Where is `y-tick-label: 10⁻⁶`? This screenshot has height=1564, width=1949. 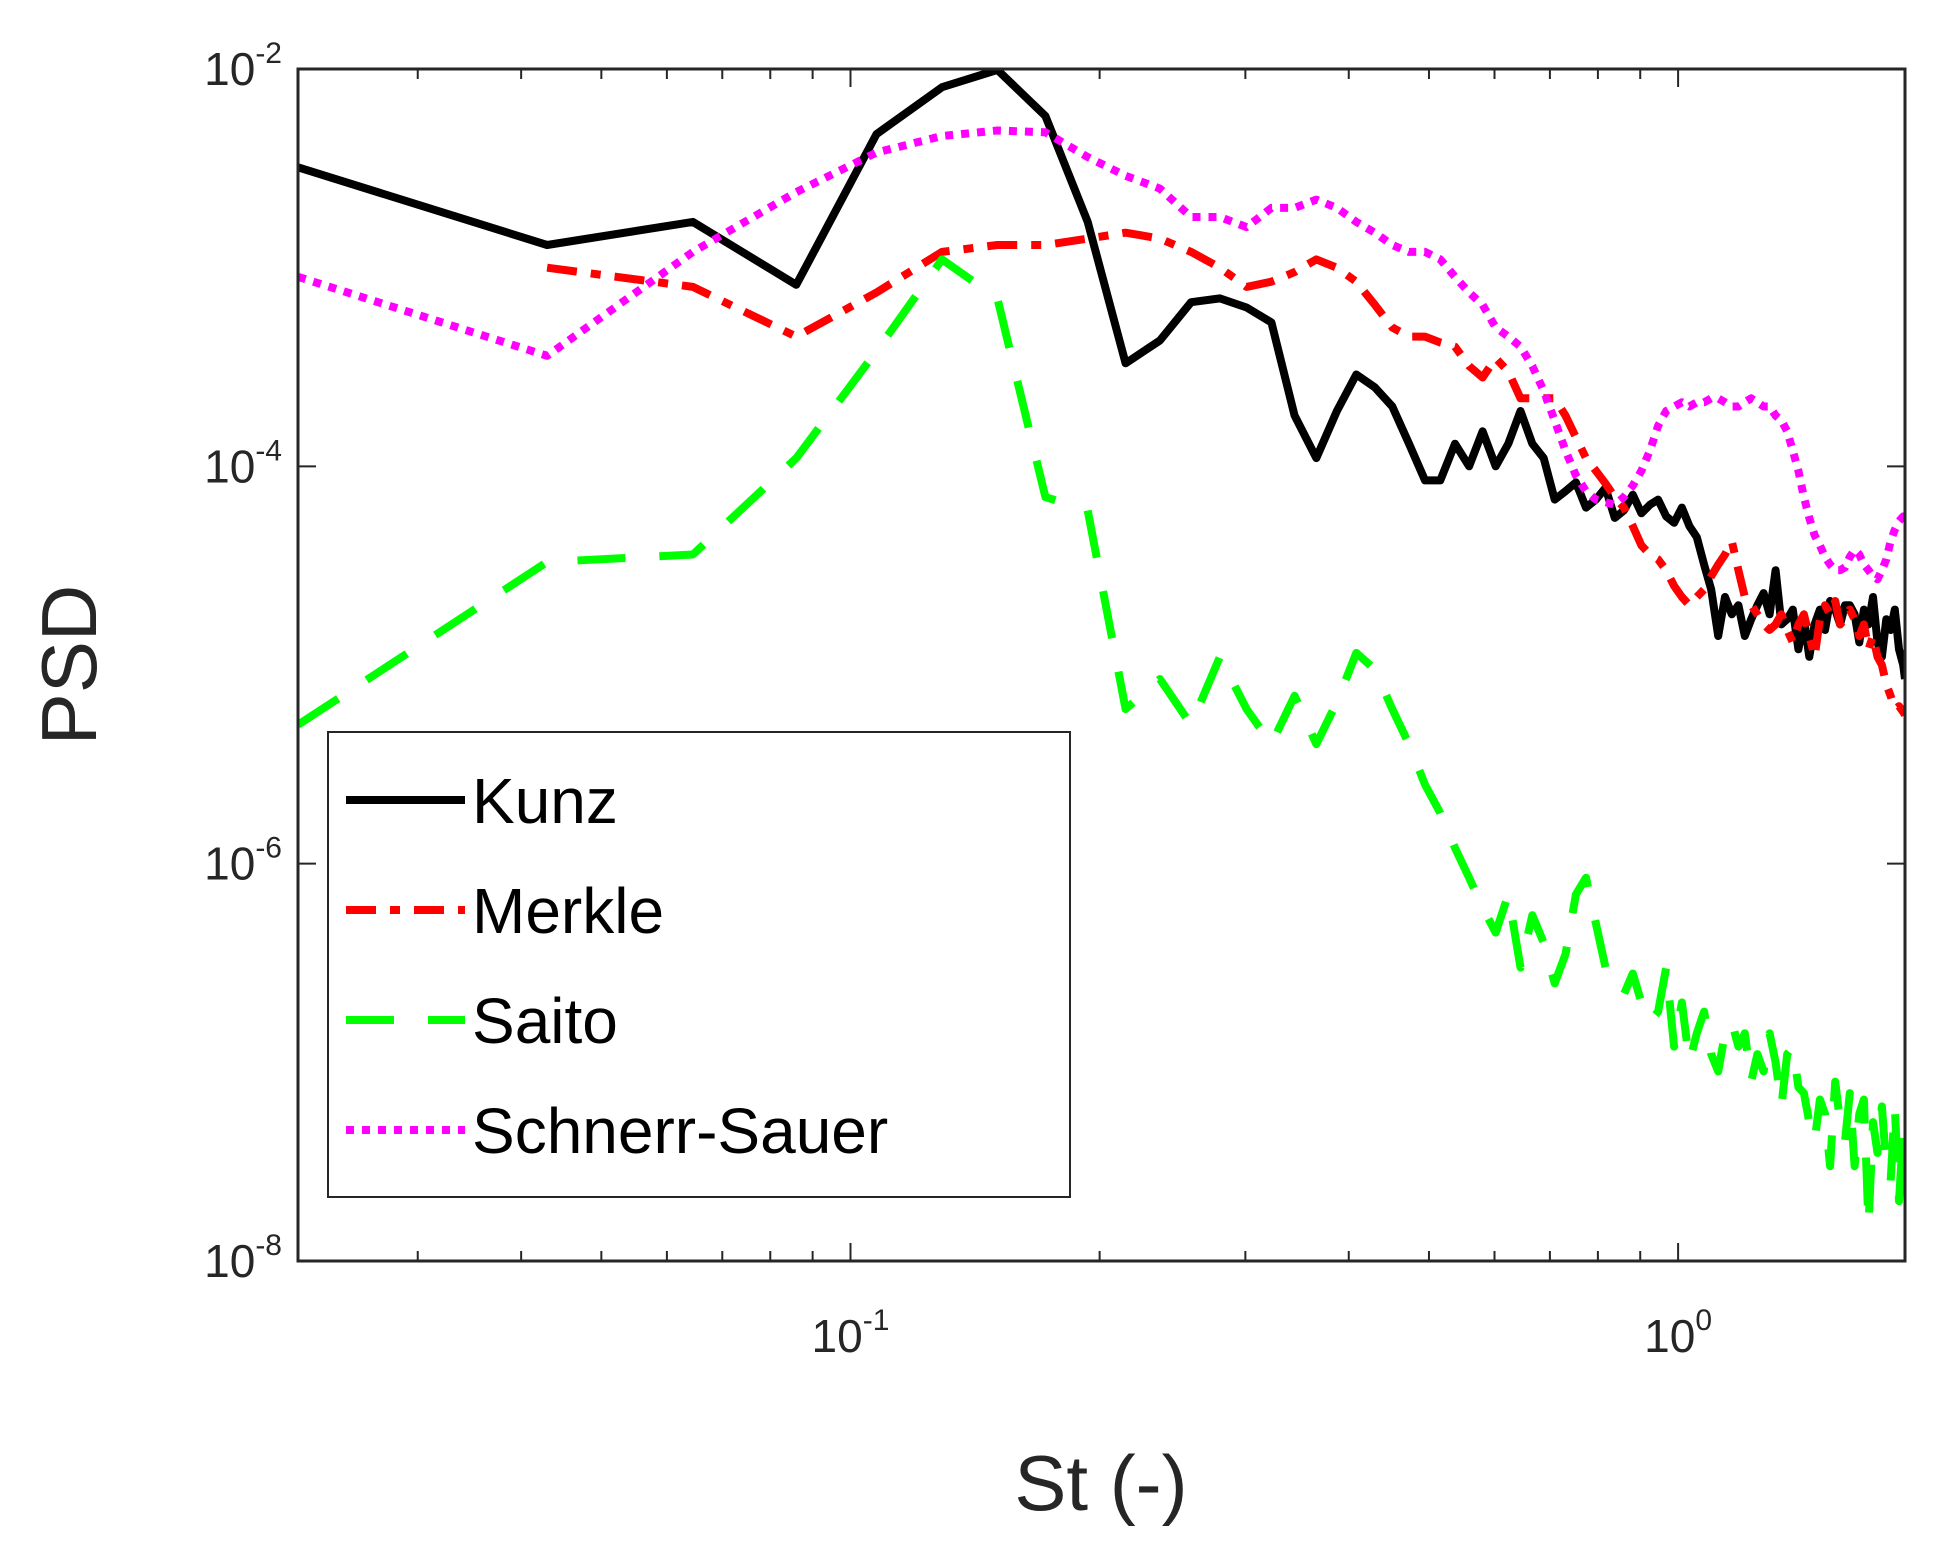 y-tick-label: 10⁻⁶ is located at coordinates (243, 861).